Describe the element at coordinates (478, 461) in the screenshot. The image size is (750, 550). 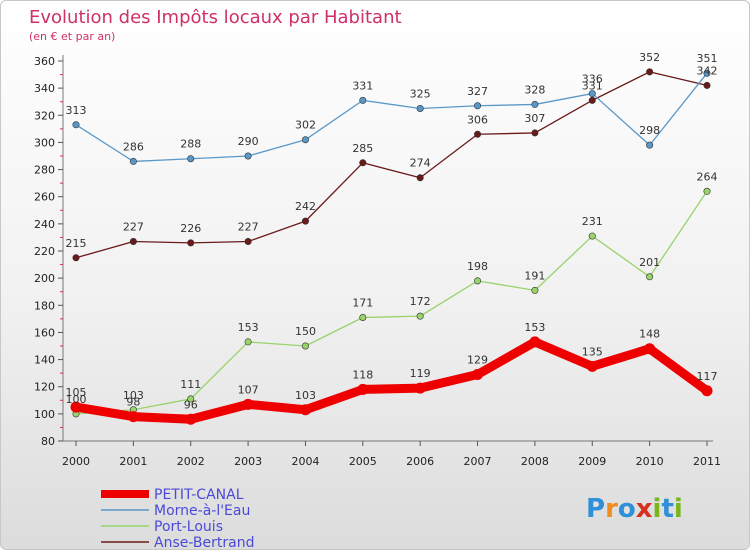
I see `x-tick-label: 2007` at that location.